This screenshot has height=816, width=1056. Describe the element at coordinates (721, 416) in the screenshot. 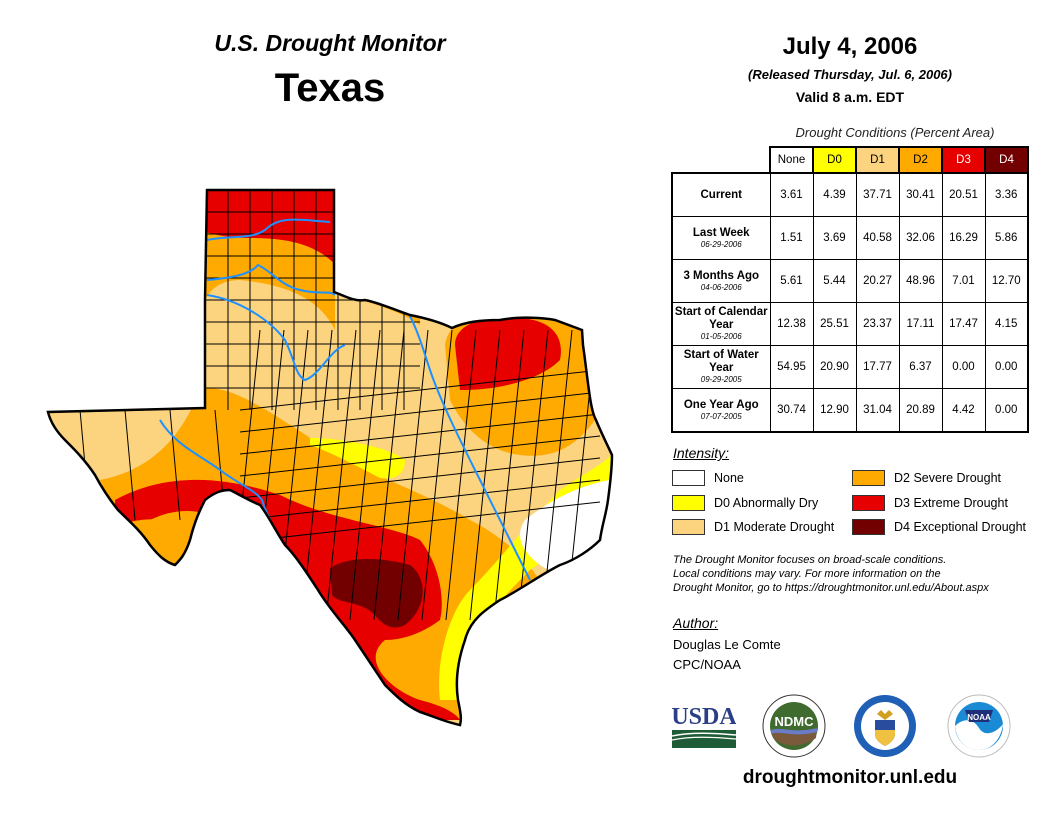

I see `row-date: 07-07-2005` at that location.